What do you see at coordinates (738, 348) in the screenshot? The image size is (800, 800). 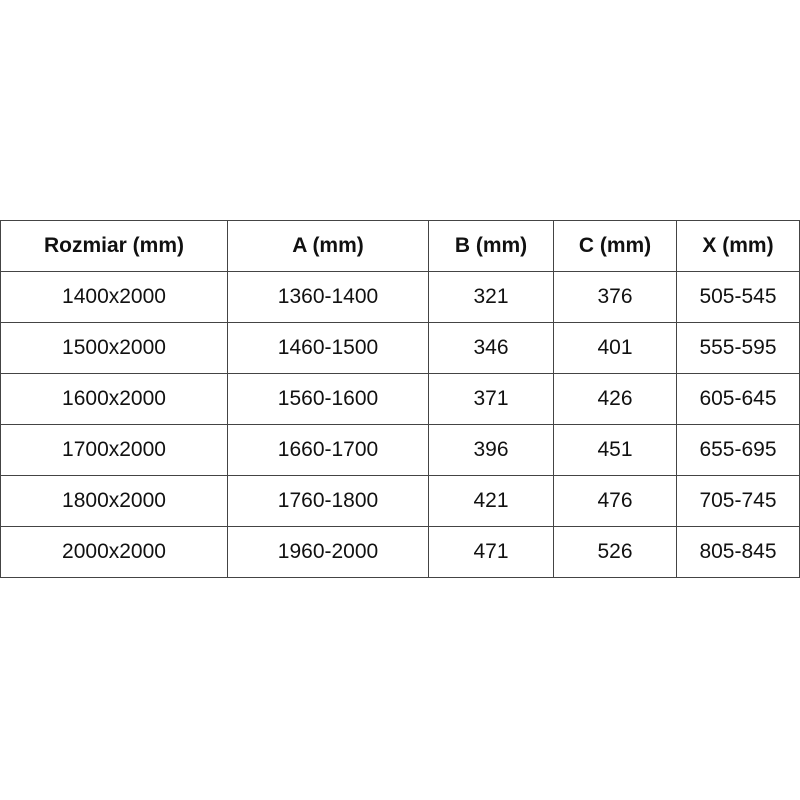 I see `table-cell: 555-595` at bounding box center [738, 348].